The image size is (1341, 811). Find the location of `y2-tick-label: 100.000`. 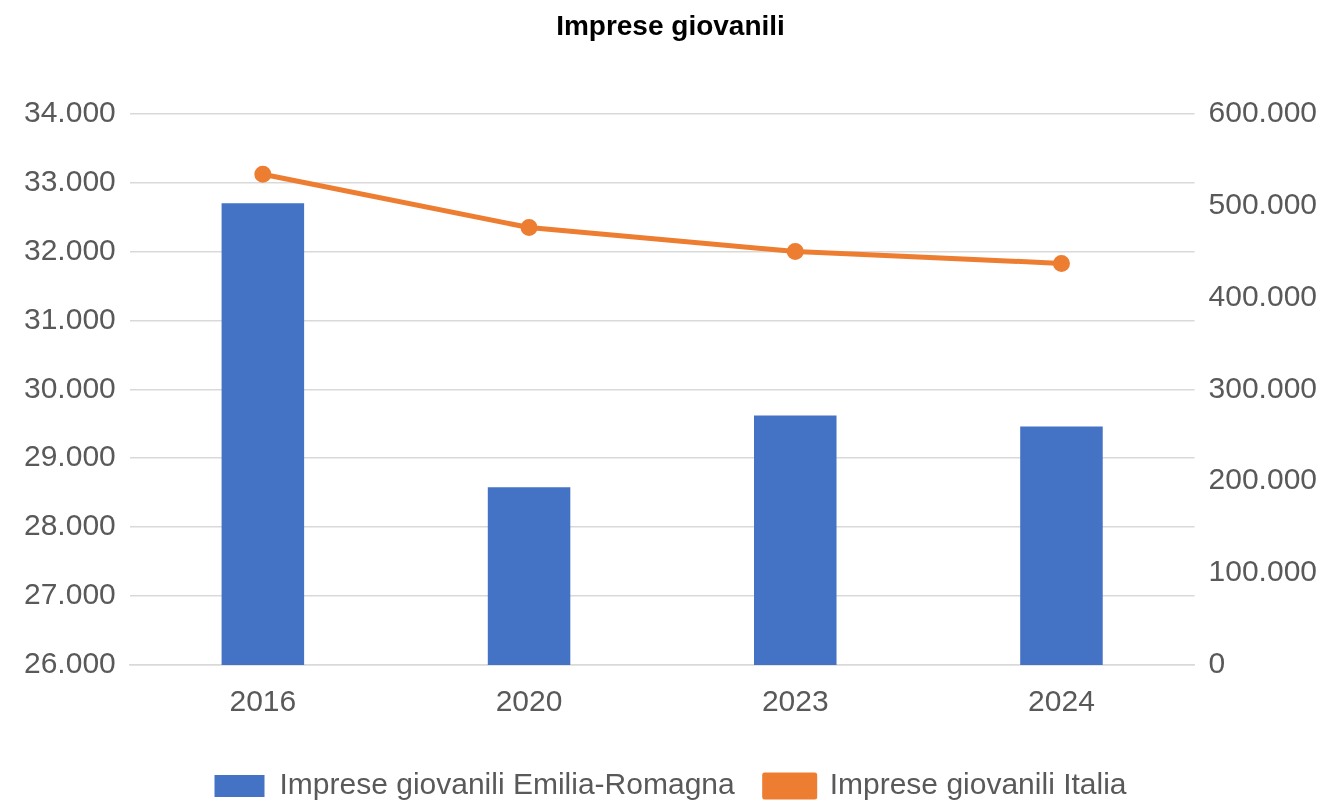

y2-tick-label: 100.000 is located at coordinates (1263, 571).